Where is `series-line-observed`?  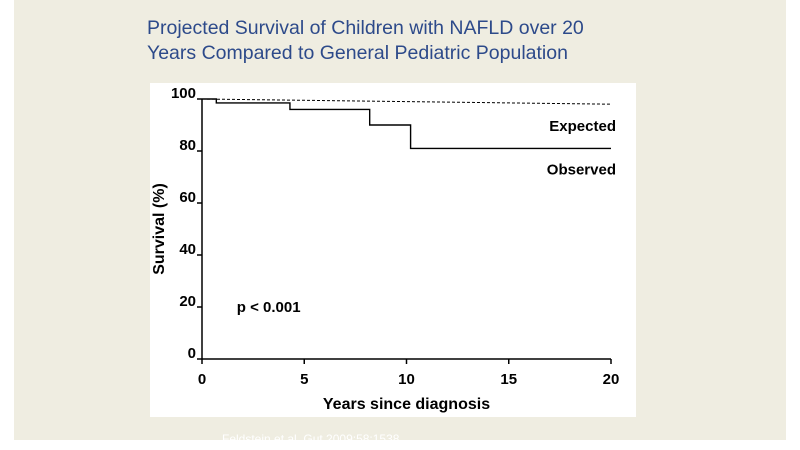
series-line-observed is located at coordinates (406, 124).